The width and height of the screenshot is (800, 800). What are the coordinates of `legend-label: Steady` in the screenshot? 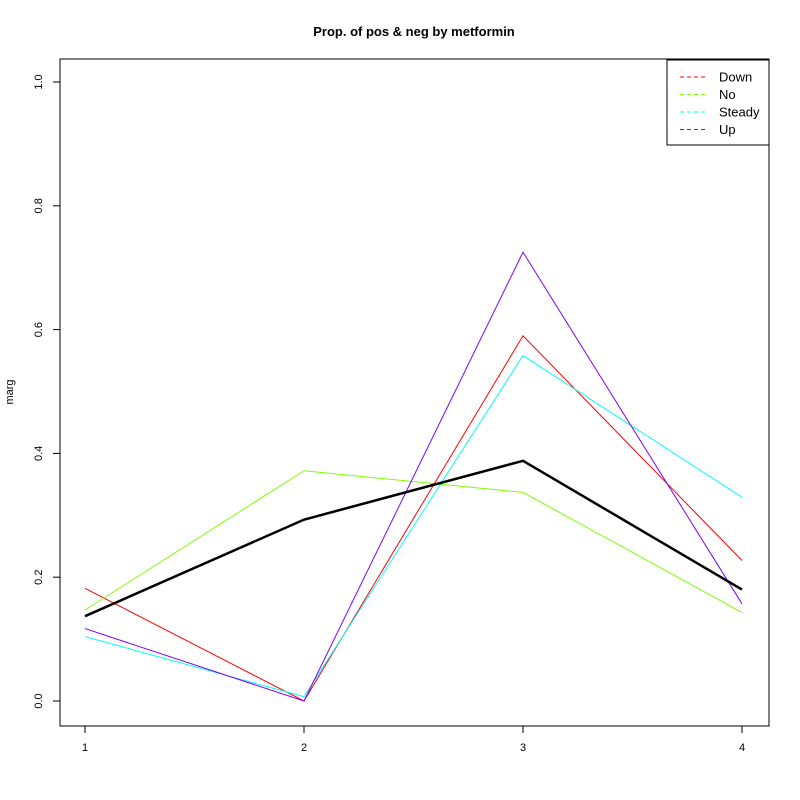 It's located at (739, 112).